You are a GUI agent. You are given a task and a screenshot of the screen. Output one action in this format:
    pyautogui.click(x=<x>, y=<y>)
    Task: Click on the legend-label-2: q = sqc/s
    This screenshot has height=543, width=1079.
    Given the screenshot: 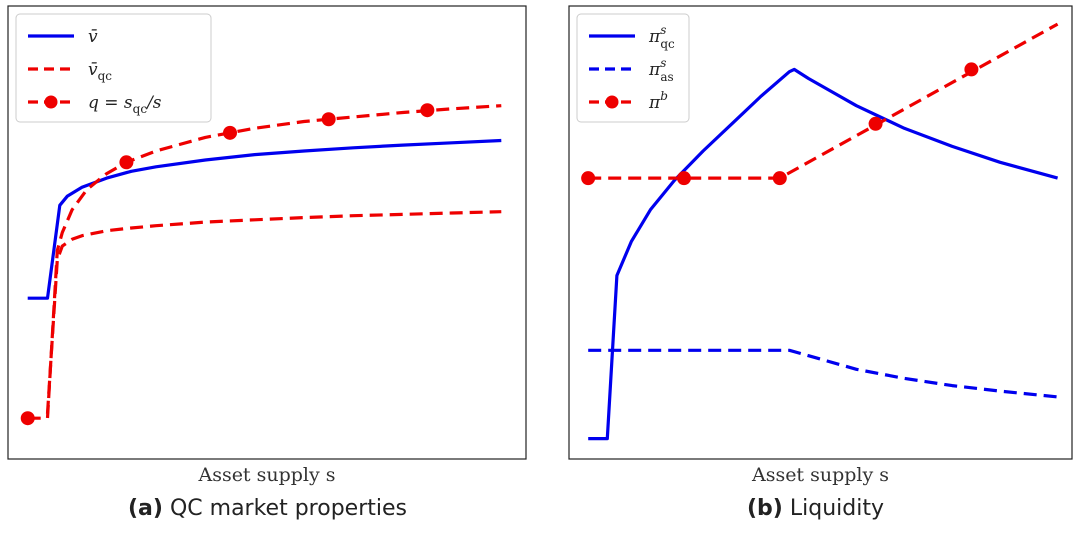 What is the action you would take?
    pyautogui.click(x=125, y=104)
    